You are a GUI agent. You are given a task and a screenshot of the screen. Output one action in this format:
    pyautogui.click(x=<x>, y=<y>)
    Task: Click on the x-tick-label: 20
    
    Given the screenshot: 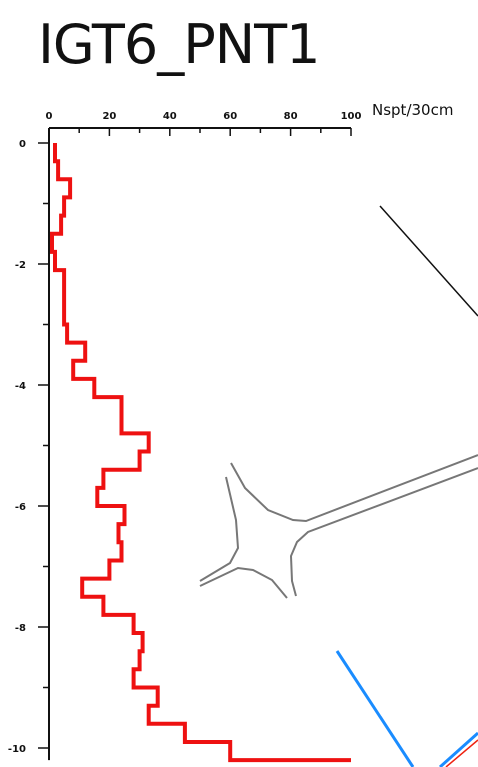 What is the action you would take?
    pyautogui.click(x=109, y=116)
    